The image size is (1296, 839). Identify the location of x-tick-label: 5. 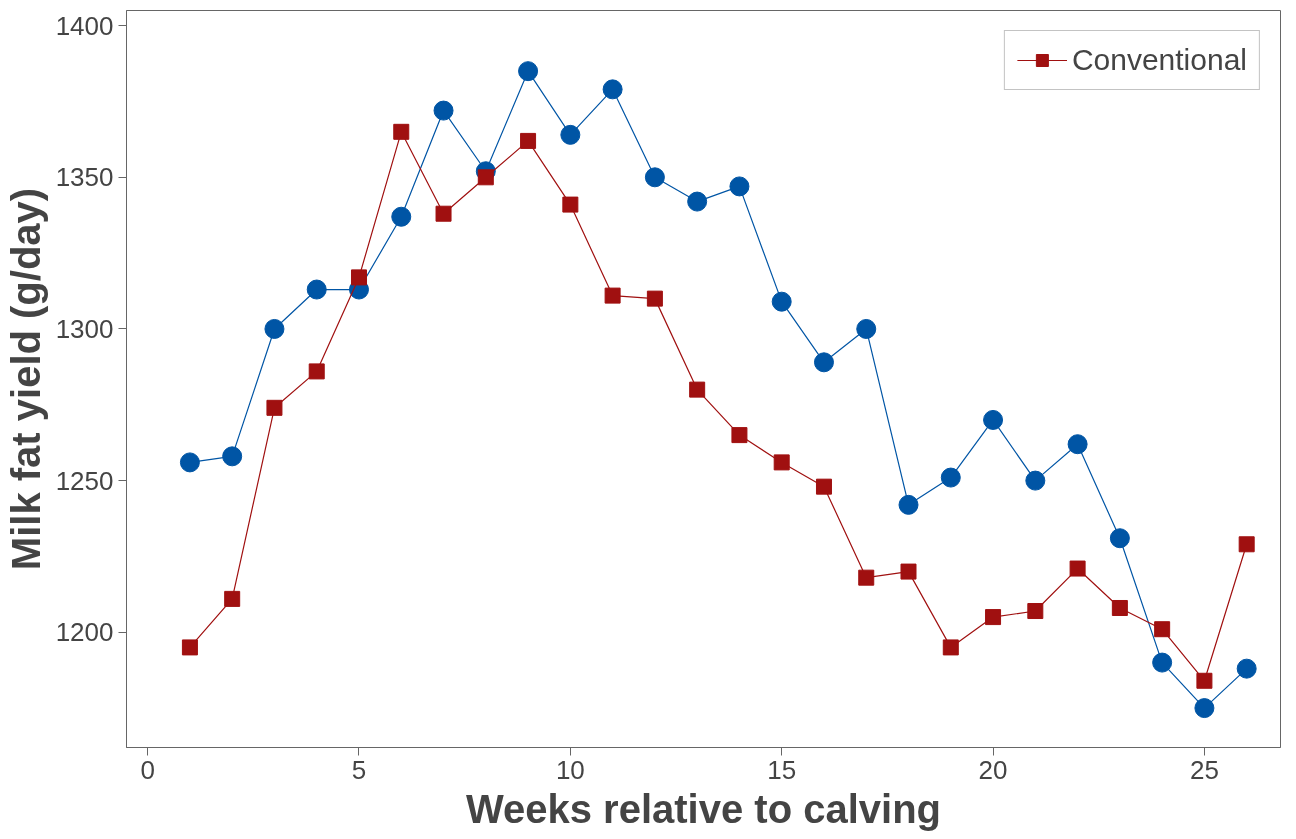
(359, 769).